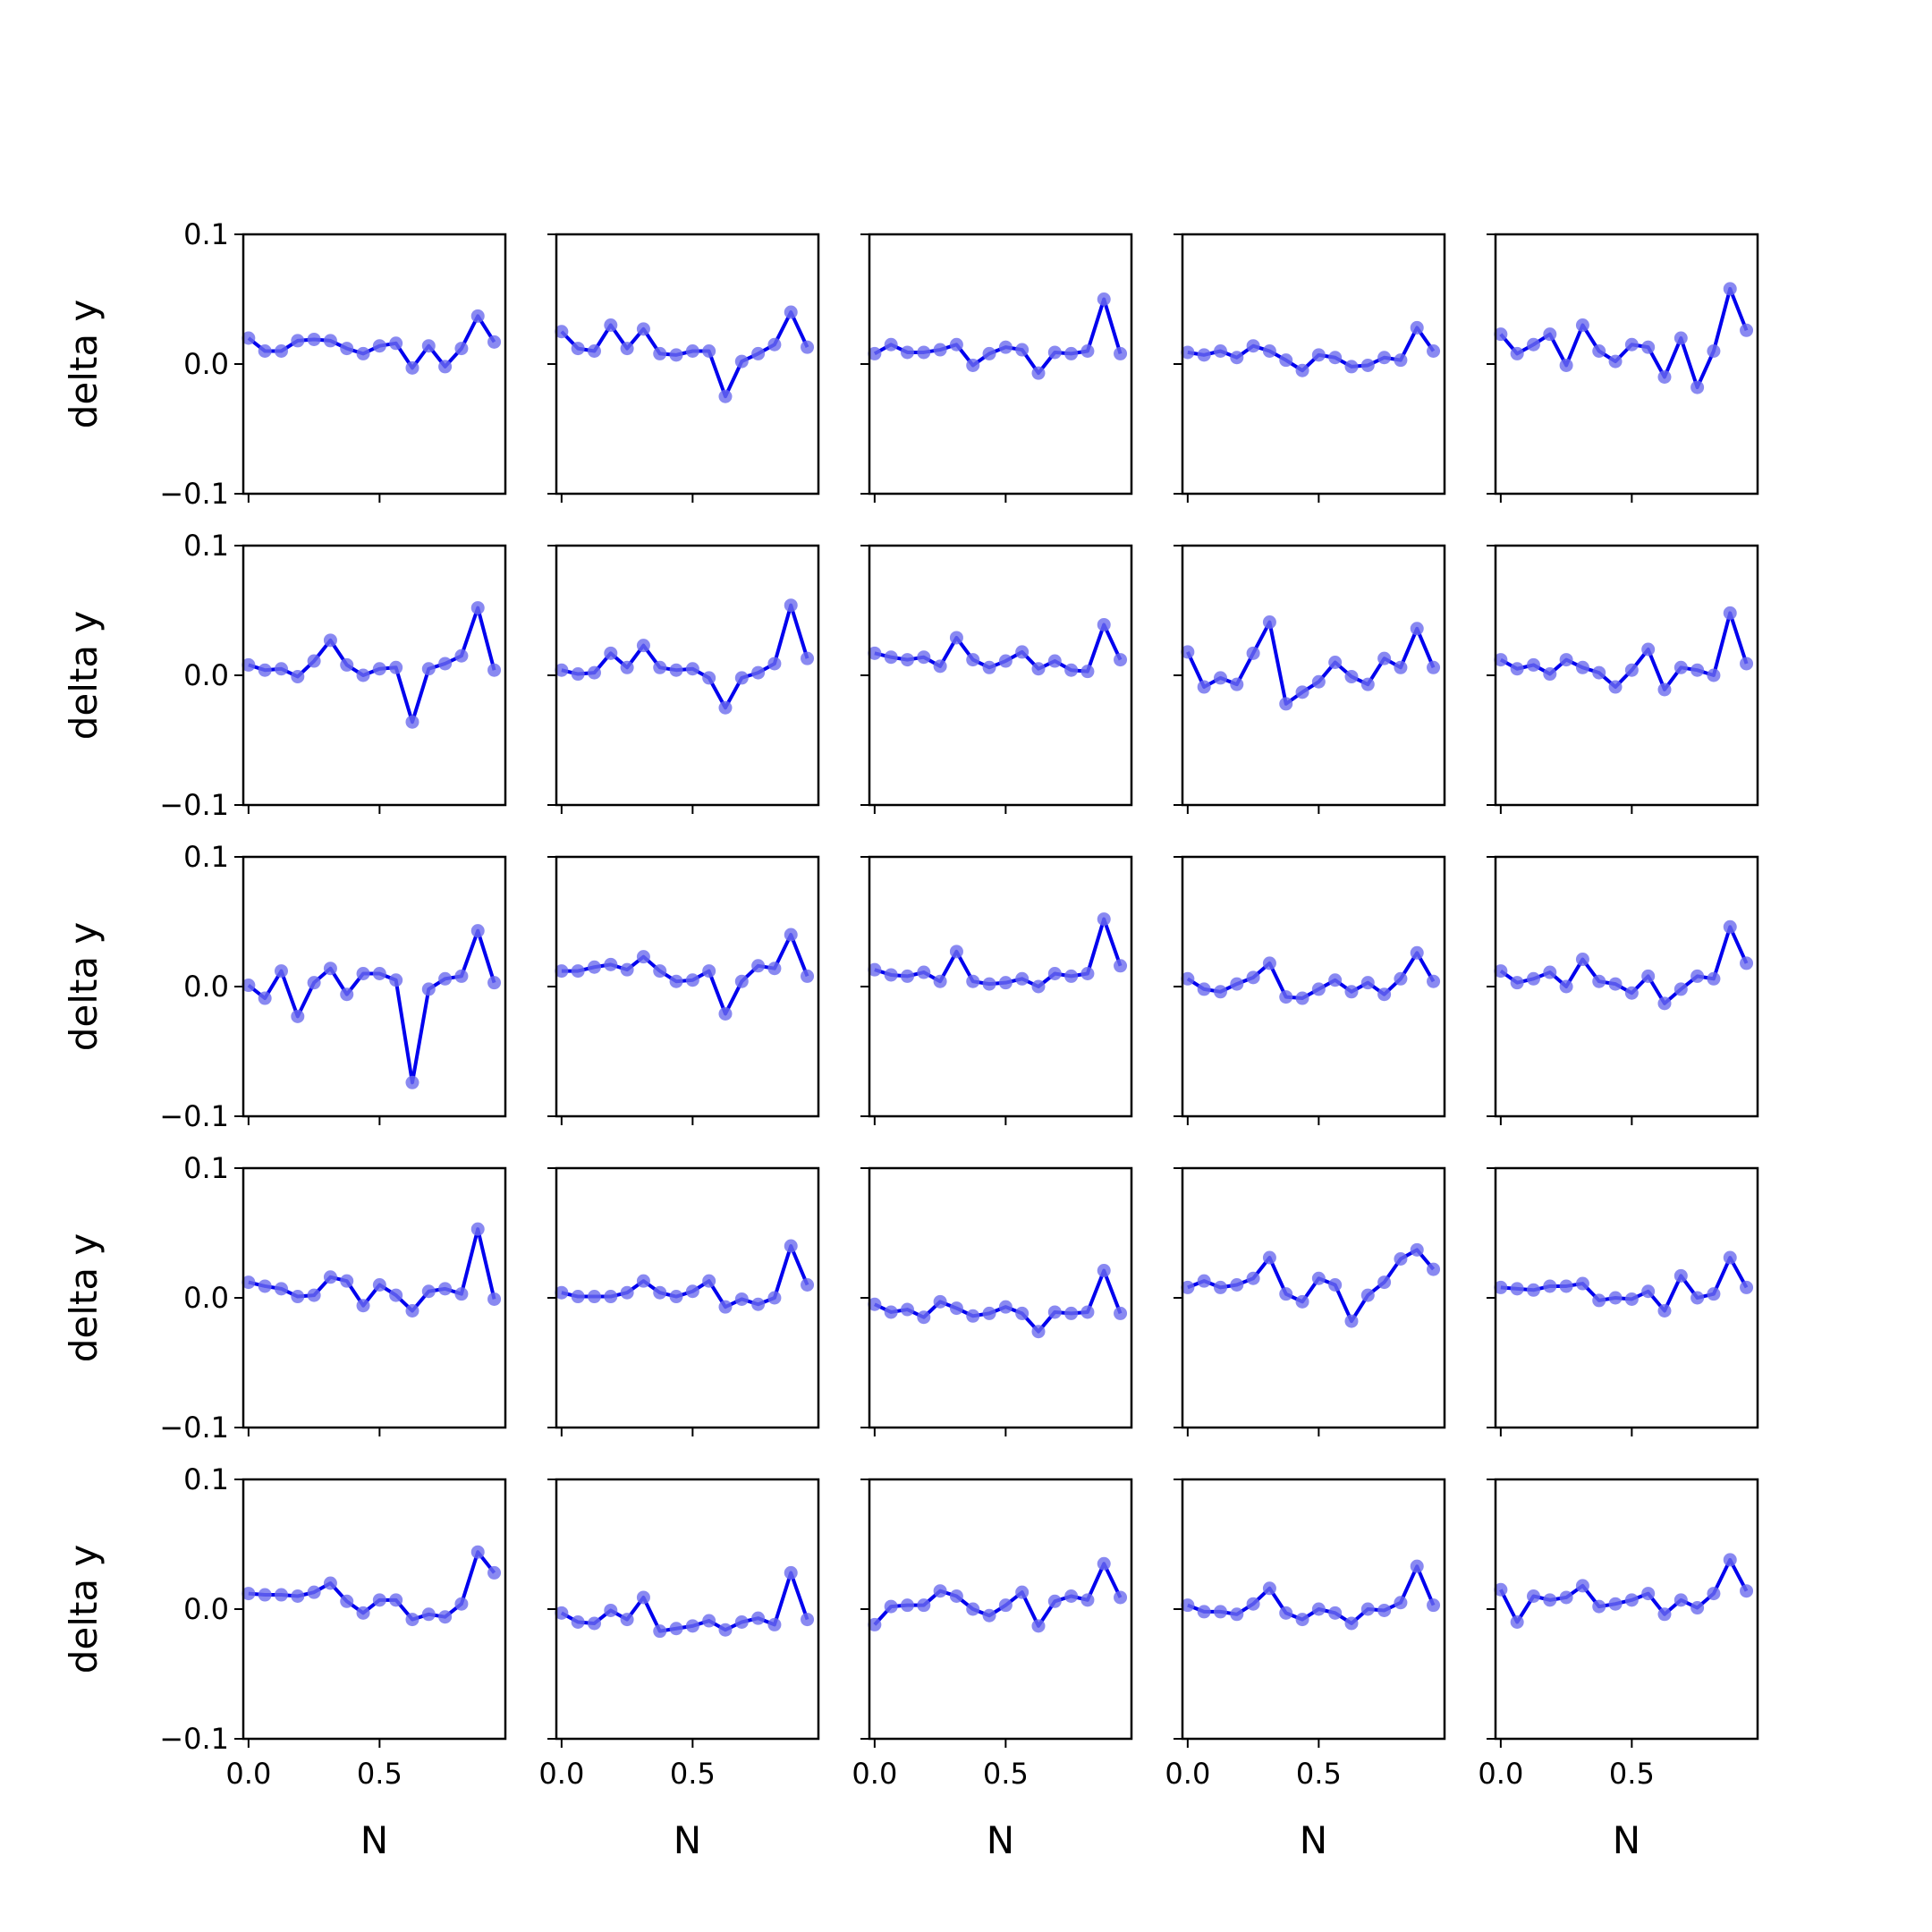 This screenshot has height=1932, width=1932. Describe the element at coordinates (1618, 1670) in the screenshot. I see `panel-r5-c5: 0.0 0.5 N` at that location.